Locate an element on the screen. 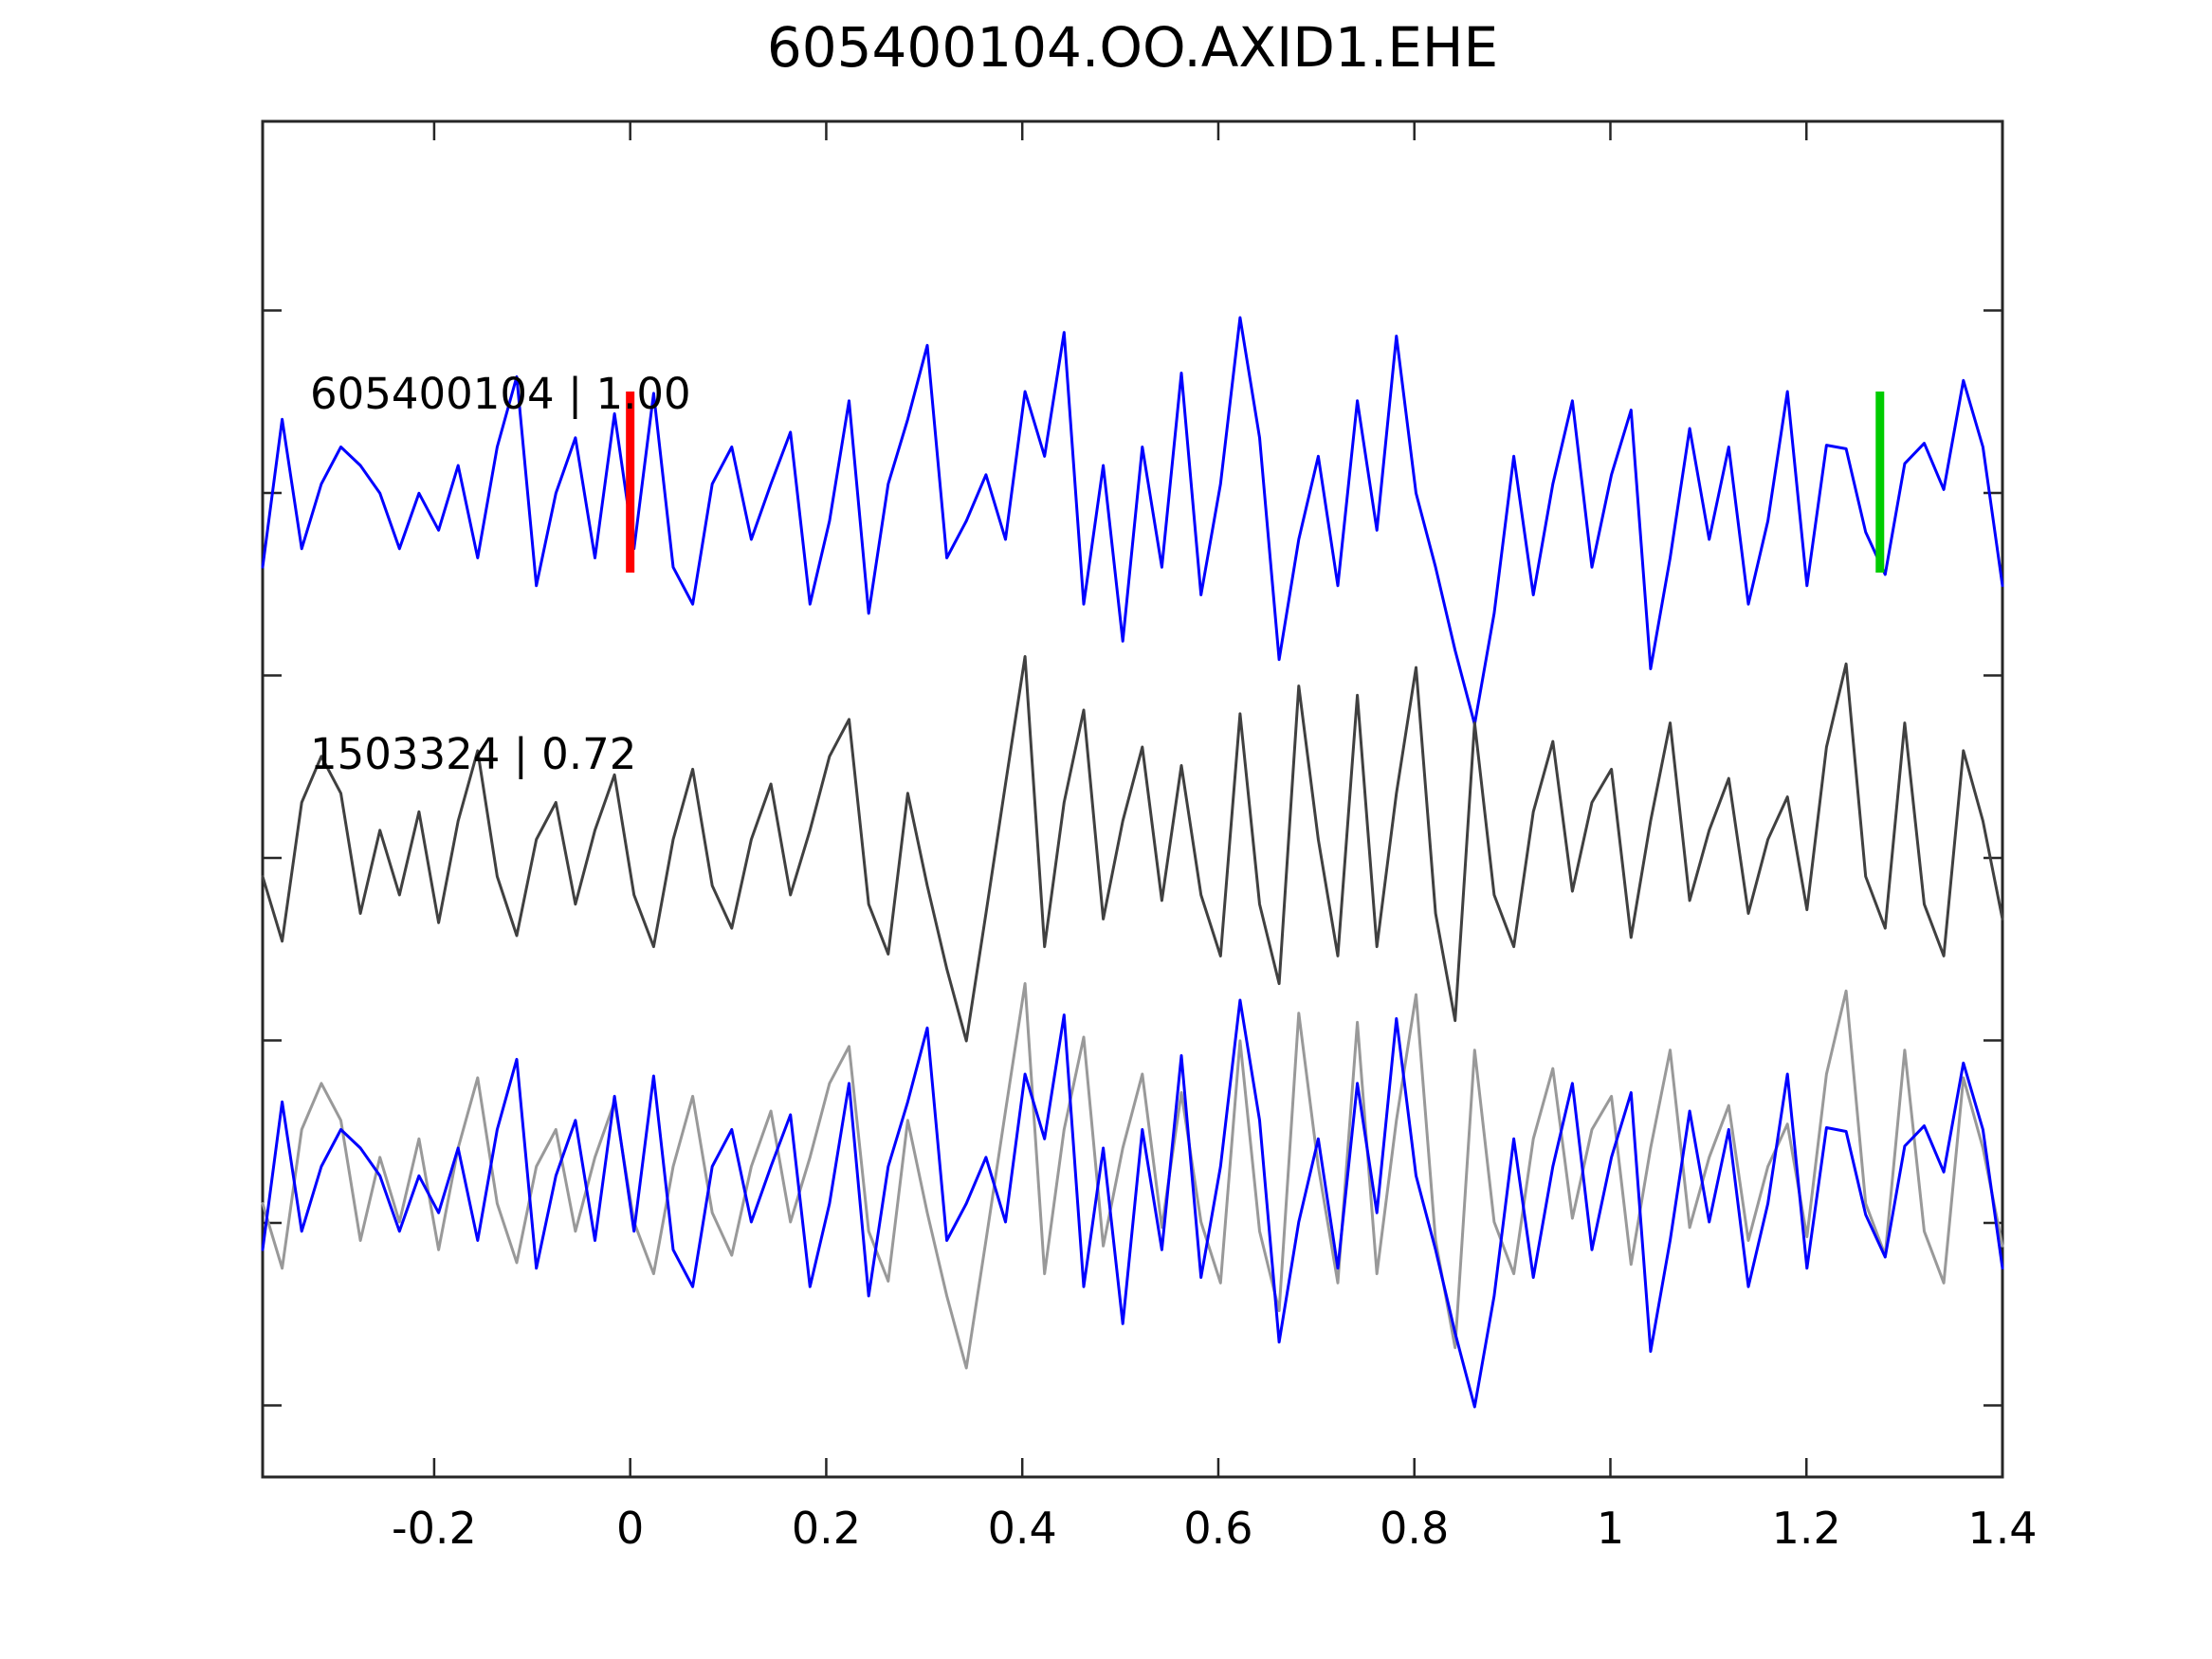 The image size is (2212, 1659). figure-title: 605400104.OO.AXID1.EHE is located at coordinates (1132, 47).